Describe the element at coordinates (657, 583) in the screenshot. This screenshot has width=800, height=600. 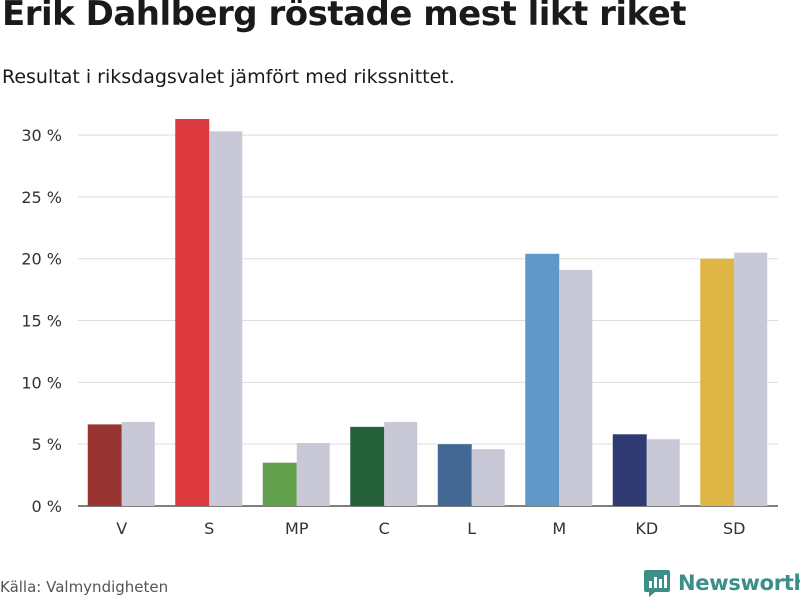
I see `newsworthy-logo-icon` at that location.